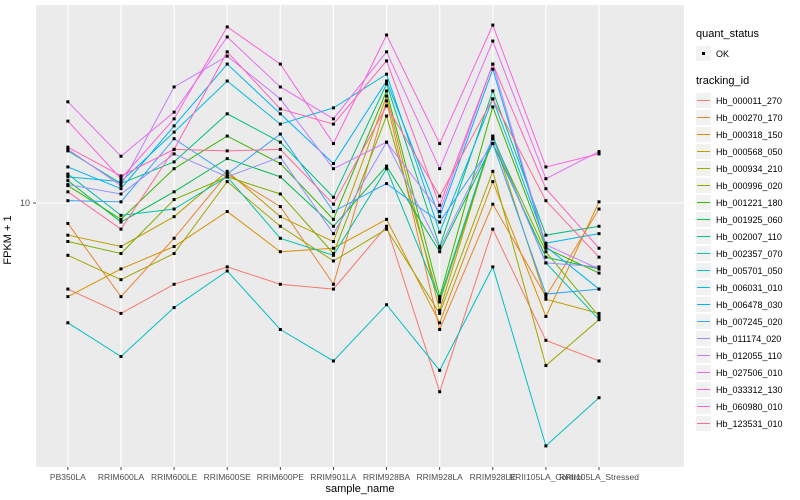  Describe the element at coordinates (8, 240) in the screenshot. I see `y-axis-title: FPKM + 1` at that location.